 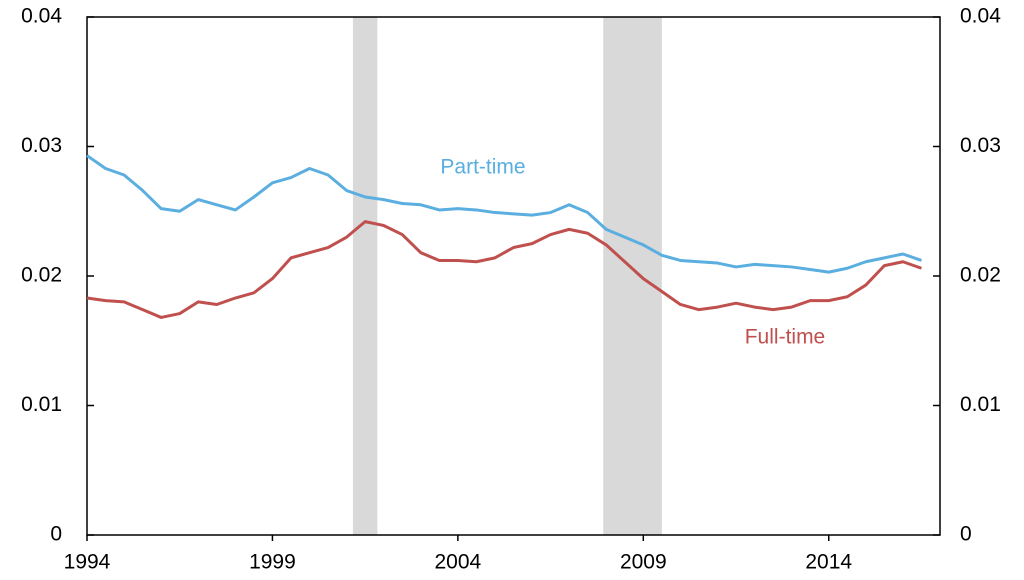 I want to click on y-tick-label: 0.03, so click(x=41, y=145).